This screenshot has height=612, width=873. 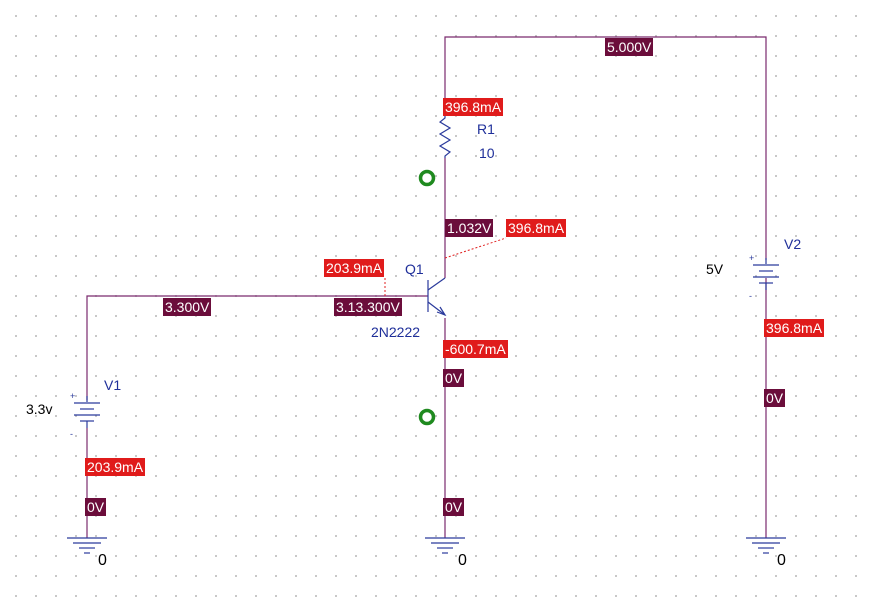 I want to click on ground-label-v2: 0, so click(x=781, y=560).